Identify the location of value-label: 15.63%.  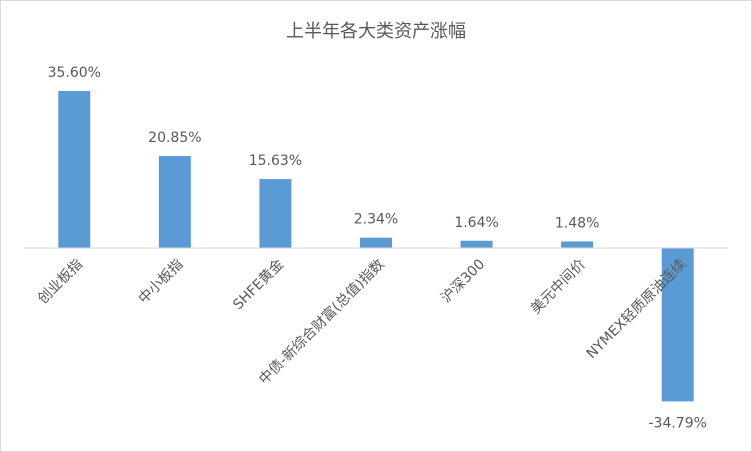
(275, 161).